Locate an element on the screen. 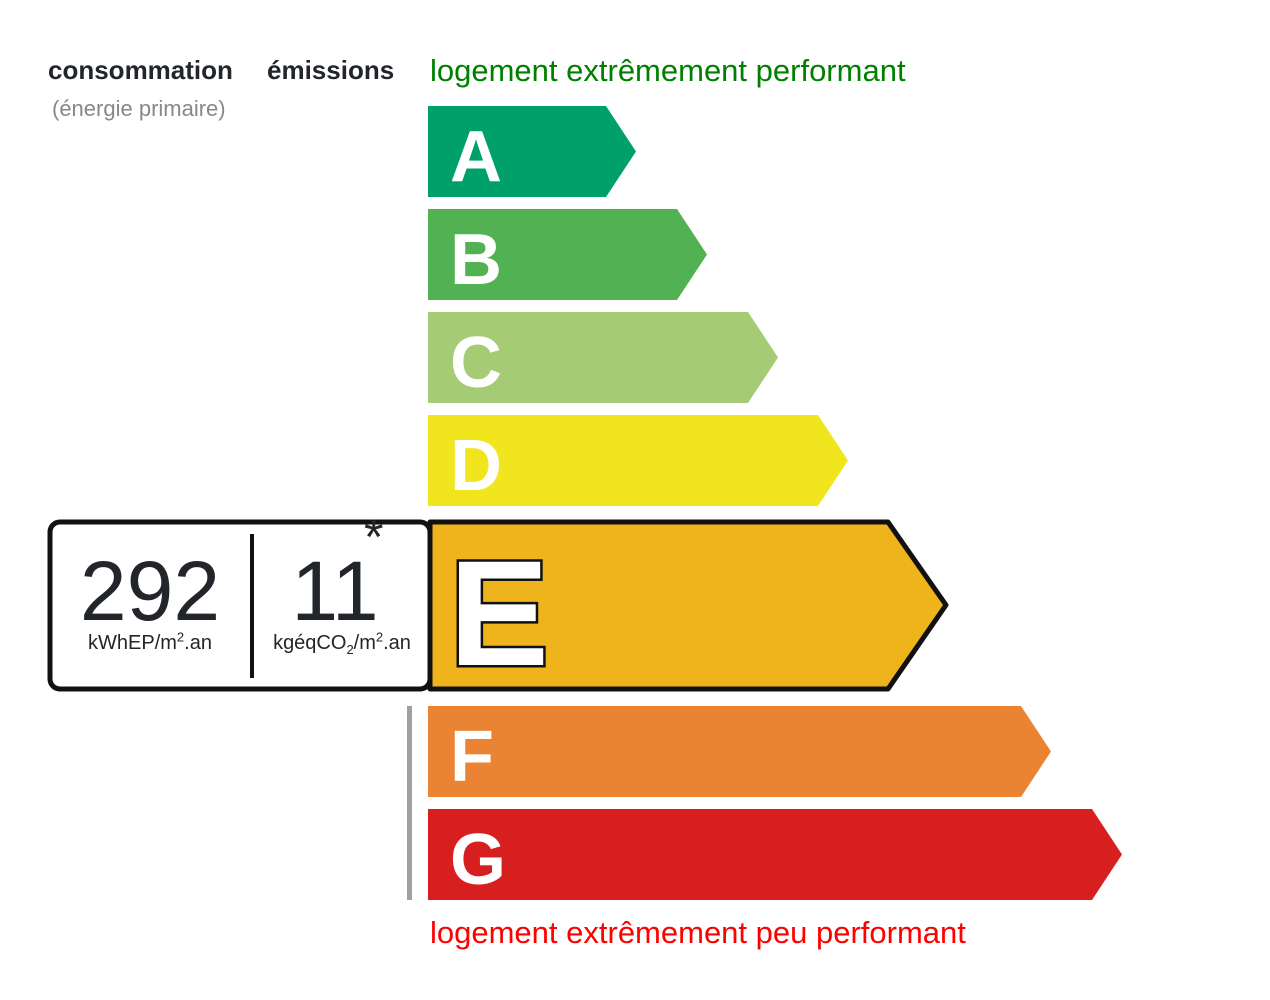 This screenshot has width=1270, height=1000. class-bar-E is located at coordinates (688, 605).